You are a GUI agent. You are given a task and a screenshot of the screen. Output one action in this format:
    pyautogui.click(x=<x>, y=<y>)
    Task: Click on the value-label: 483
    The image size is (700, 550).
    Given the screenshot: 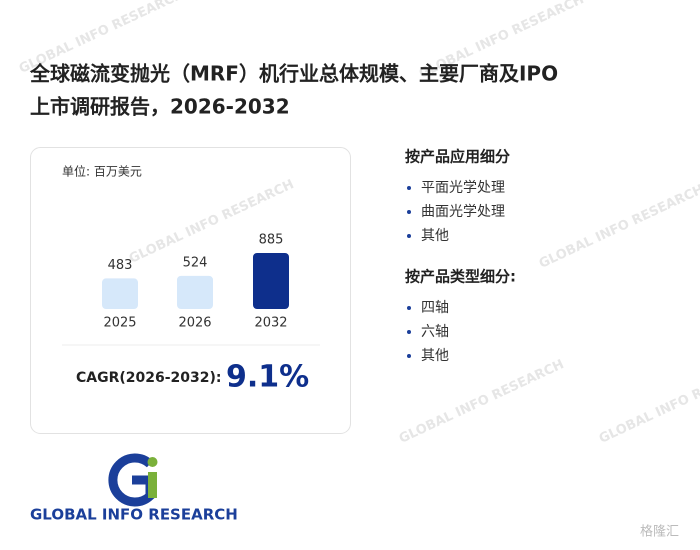 What is the action you would take?
    pyautogui.click(x=120, y=265)
    